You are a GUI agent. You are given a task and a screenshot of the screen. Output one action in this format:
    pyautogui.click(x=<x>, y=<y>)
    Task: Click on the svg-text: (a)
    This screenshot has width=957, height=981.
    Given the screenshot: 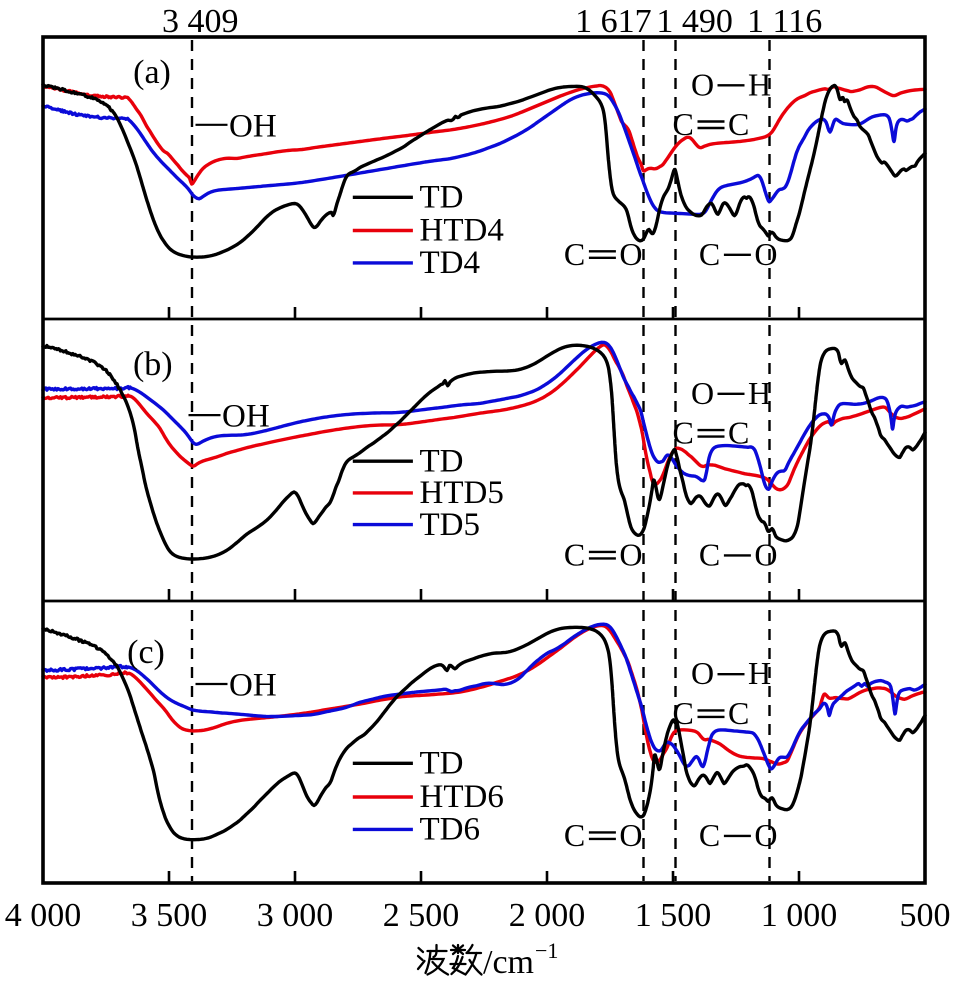 What is the action you would take?
    pyautogui.click(x=152, y=72)
    